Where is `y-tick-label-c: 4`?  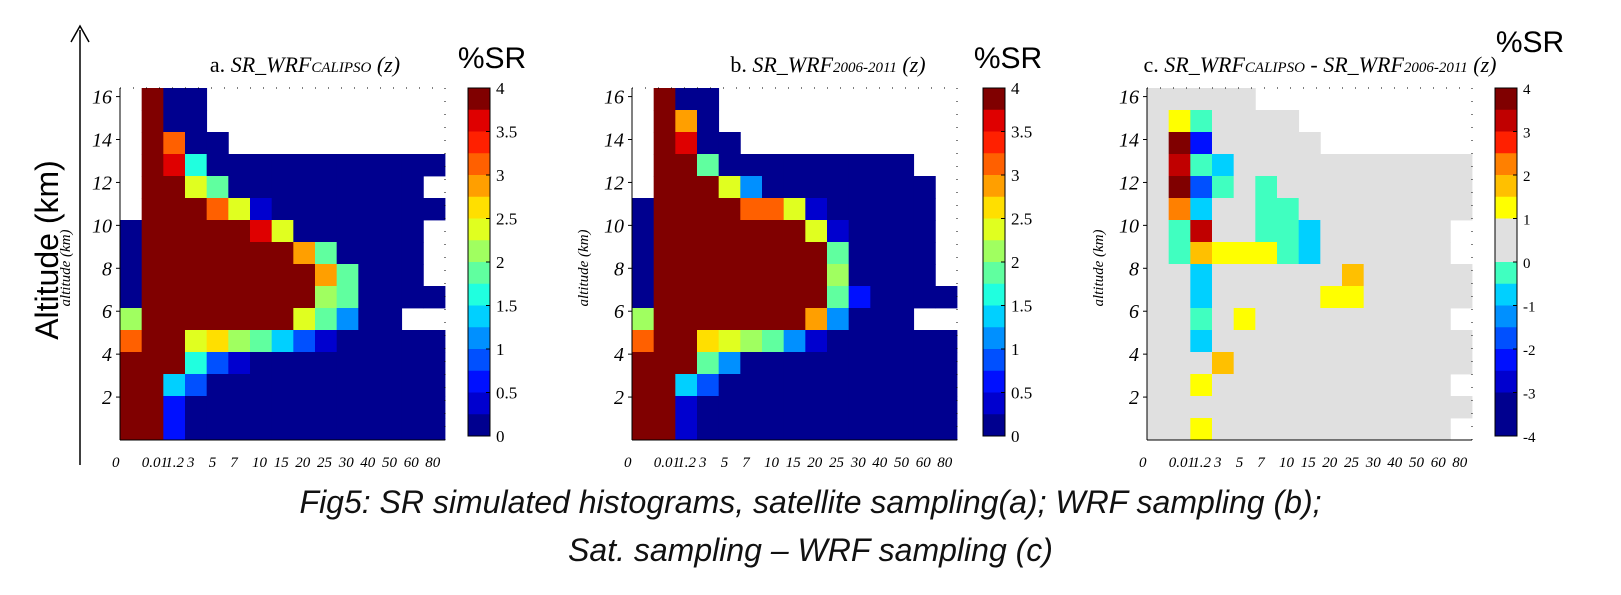
y-tick-label-c: 4 is located at coordinates (1134, 355).